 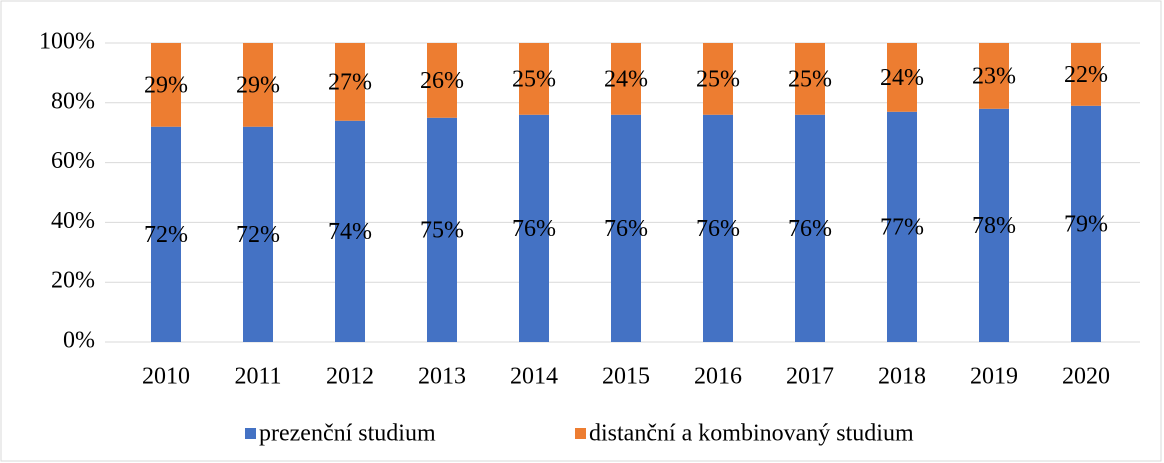 I want to click on data-label: 78%, so click(x=994, y=226).